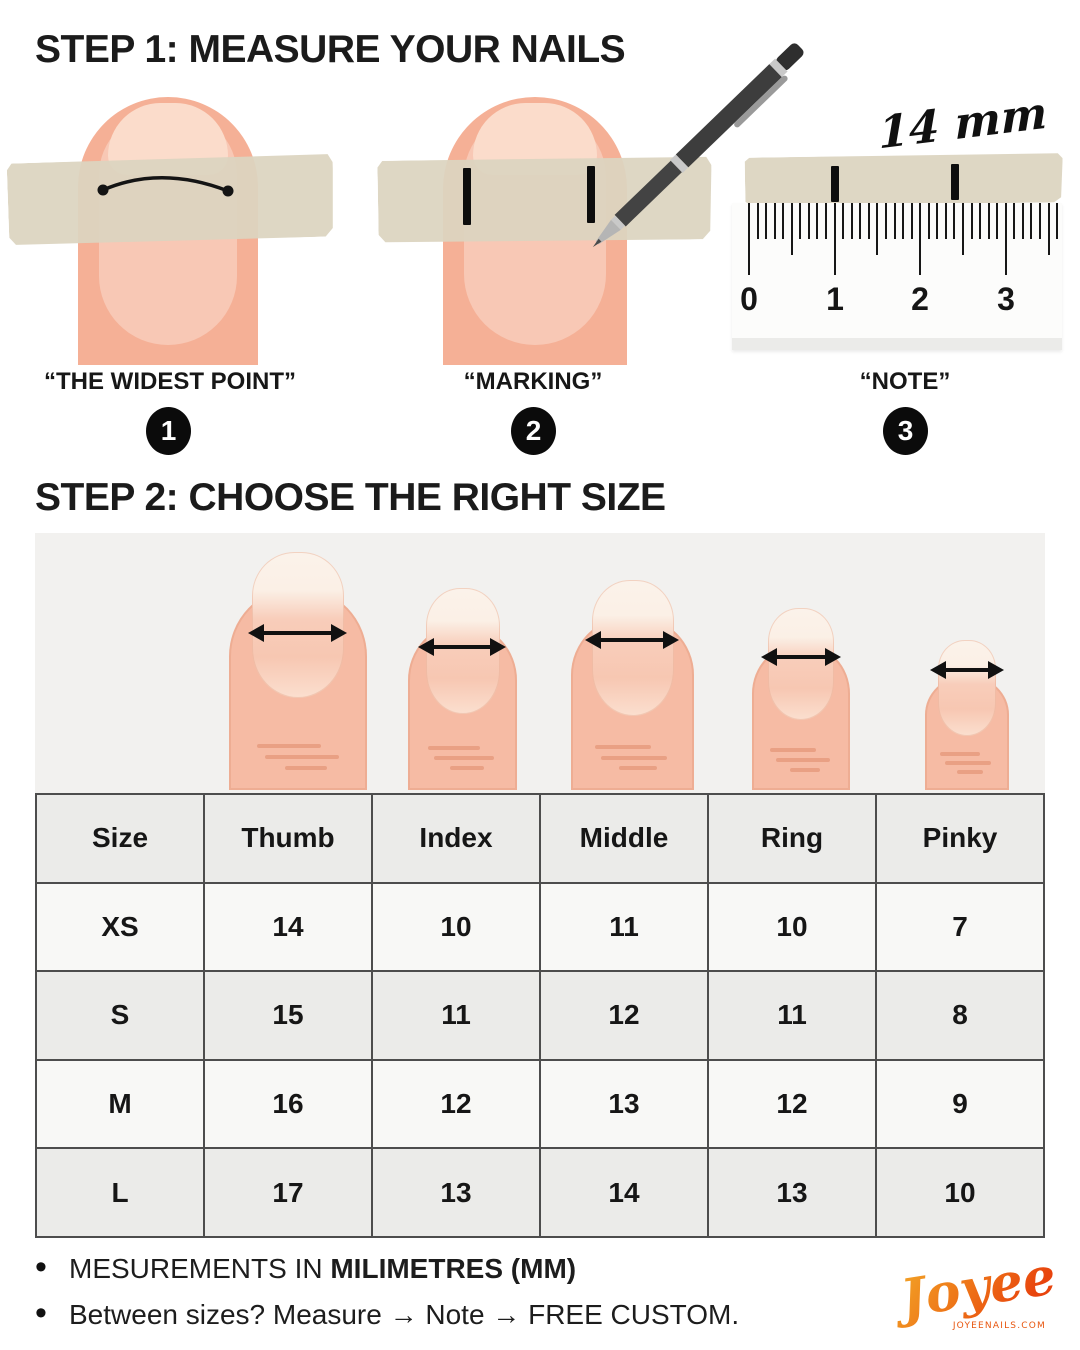  I want to click on table-row-xs: XS 14 10 11 10 7, so click(540, 927).